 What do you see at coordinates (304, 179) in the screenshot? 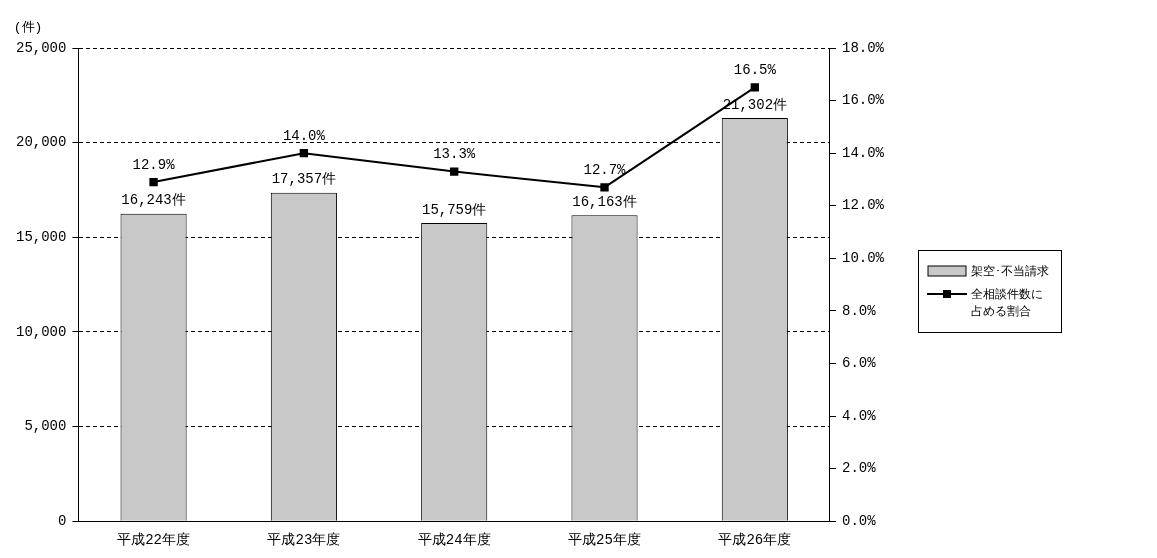
I see `data-label: 17,357件` at bounding box center [304, 179].